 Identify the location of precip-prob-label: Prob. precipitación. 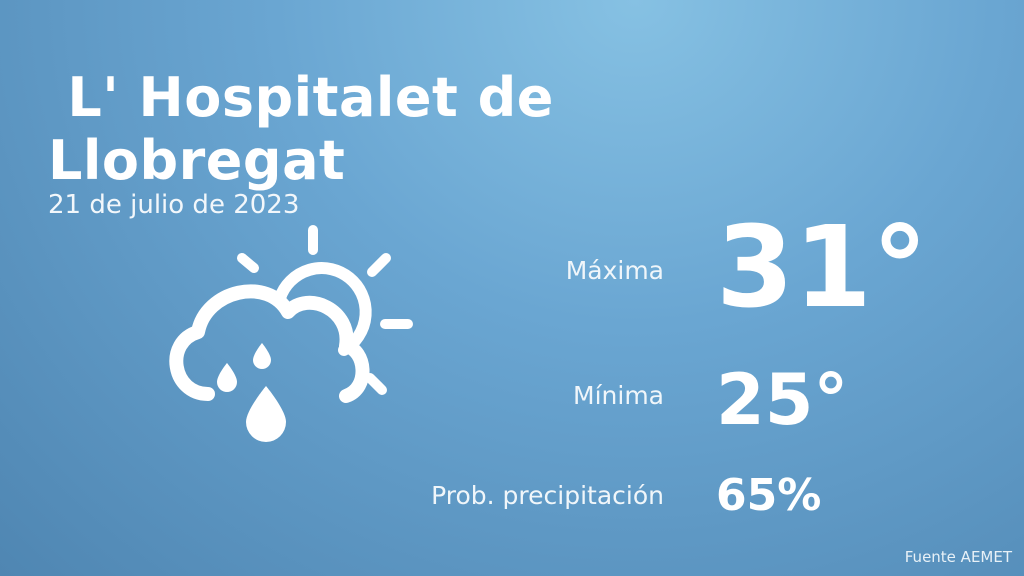
(547, 495).